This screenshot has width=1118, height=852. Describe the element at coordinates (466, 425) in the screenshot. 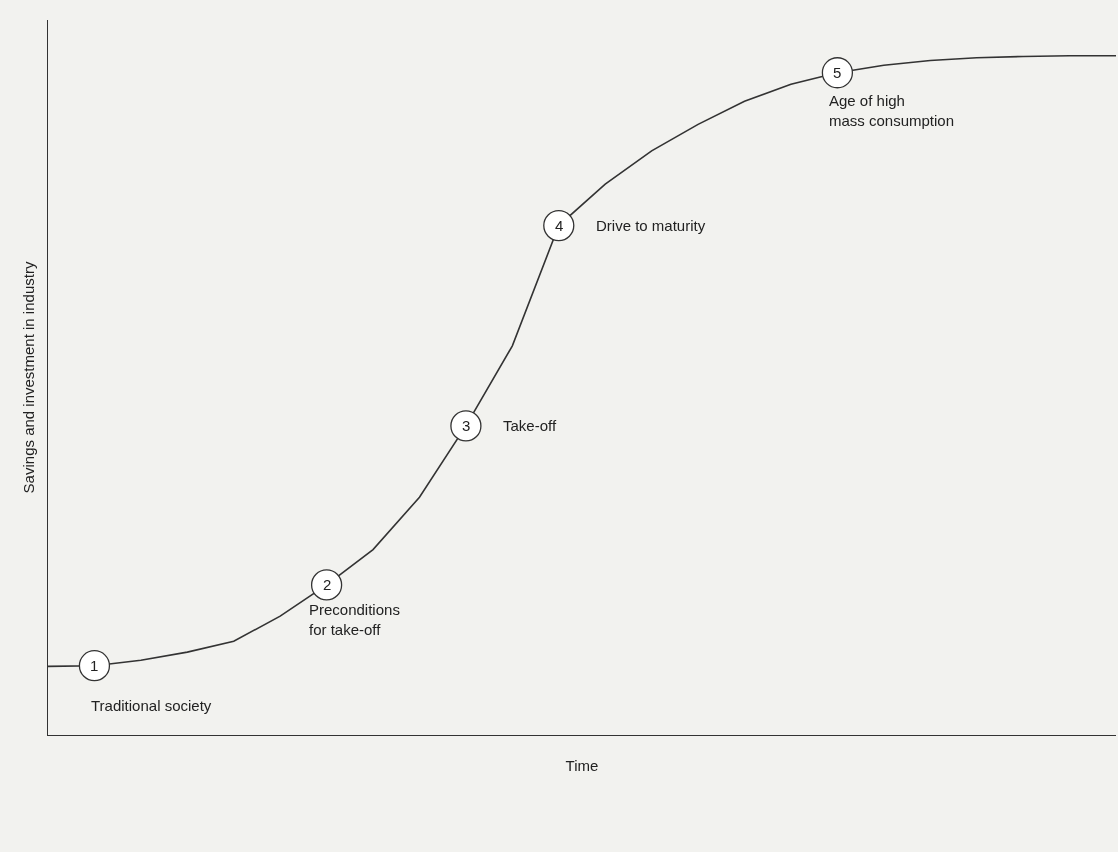

I see `annotation: 3` at that location.